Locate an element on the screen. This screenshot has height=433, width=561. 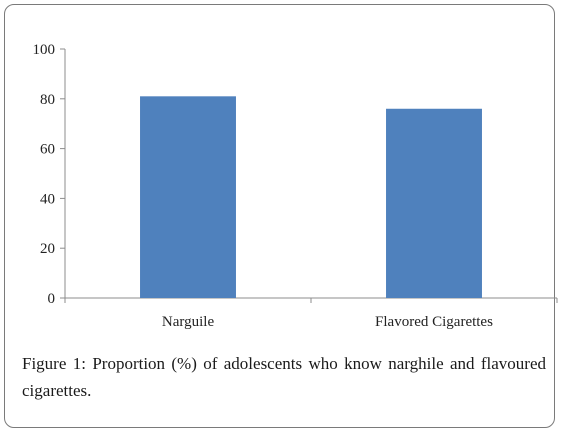
y-tick-label: 100 is located at coordinates (44, 50).